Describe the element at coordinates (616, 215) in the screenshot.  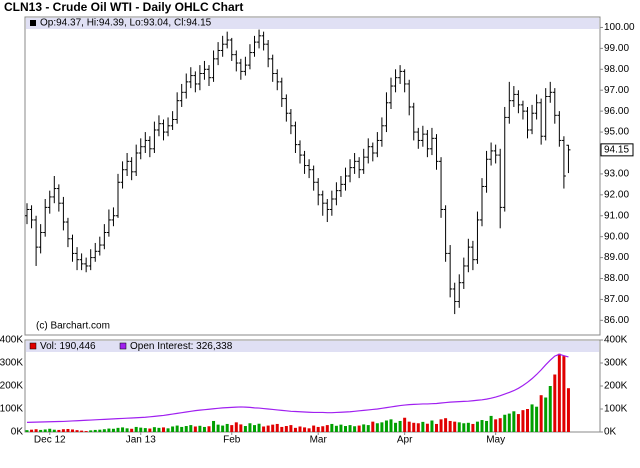
I see `y-tick-label: 91.00` at that location.